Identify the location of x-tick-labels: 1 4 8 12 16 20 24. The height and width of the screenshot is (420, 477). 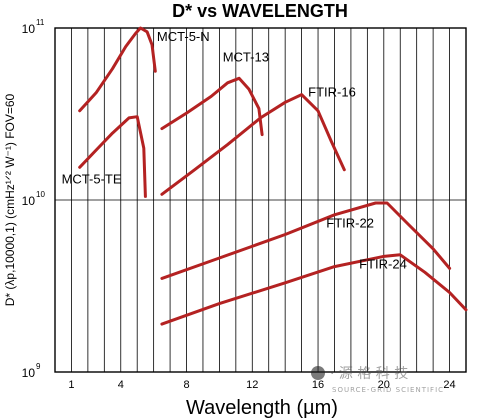
(261, 385).